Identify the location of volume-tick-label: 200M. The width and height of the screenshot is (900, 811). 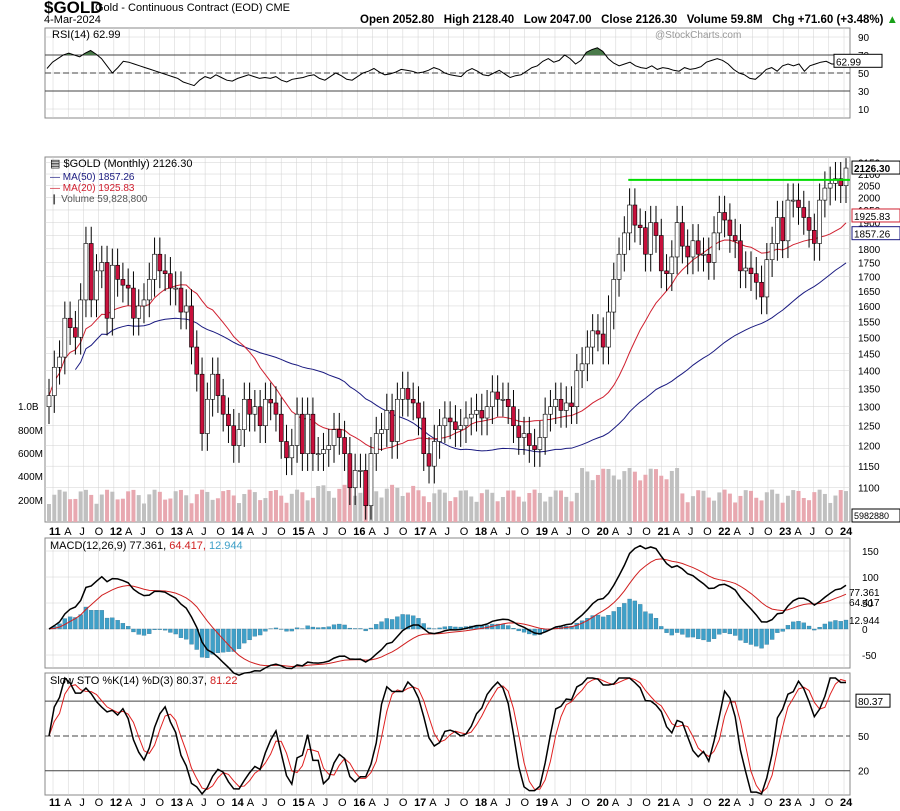
(30, 501).